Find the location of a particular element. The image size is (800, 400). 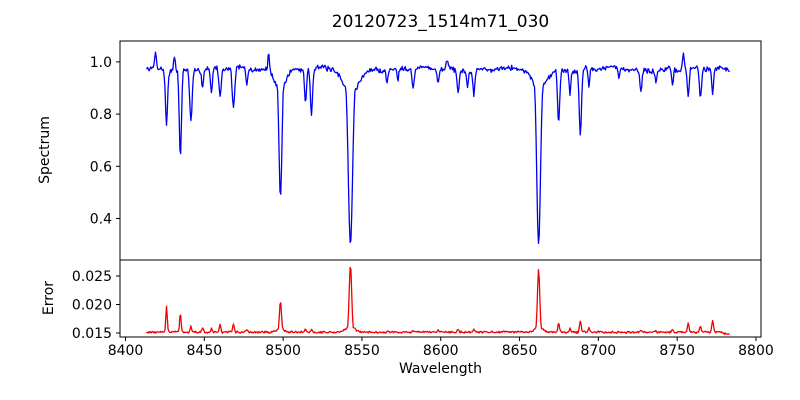

x-tick-label: 8600 is located at coordinates (441, 351).